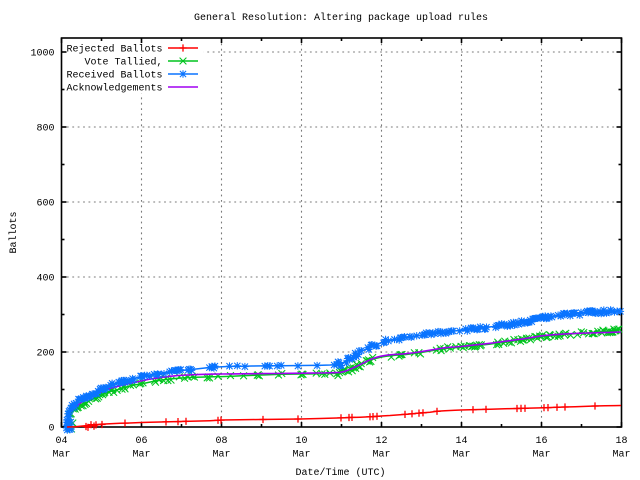 Image resolution: width=640 pixels, height=480 pixels. What do you see at coordinates (621, 441) in the screenshot?
I see `svg-text: 18` at bounding box center [621, 441].